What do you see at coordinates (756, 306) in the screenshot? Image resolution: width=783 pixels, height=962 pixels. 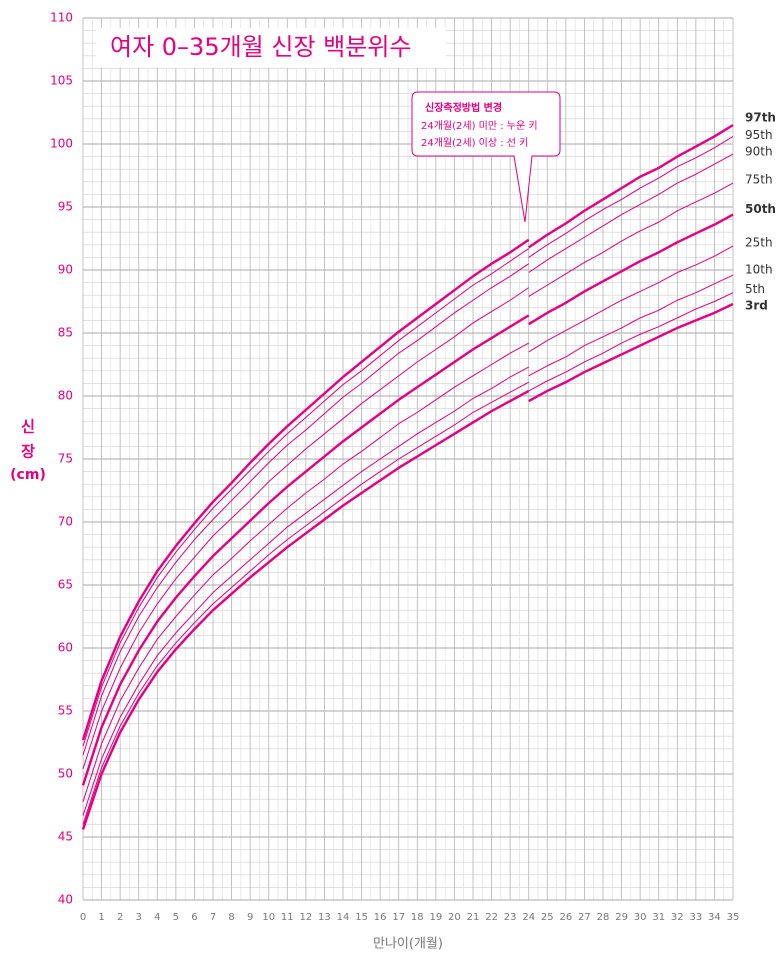 I see `legend-label: 3rd` at bounding box center [756, 306].